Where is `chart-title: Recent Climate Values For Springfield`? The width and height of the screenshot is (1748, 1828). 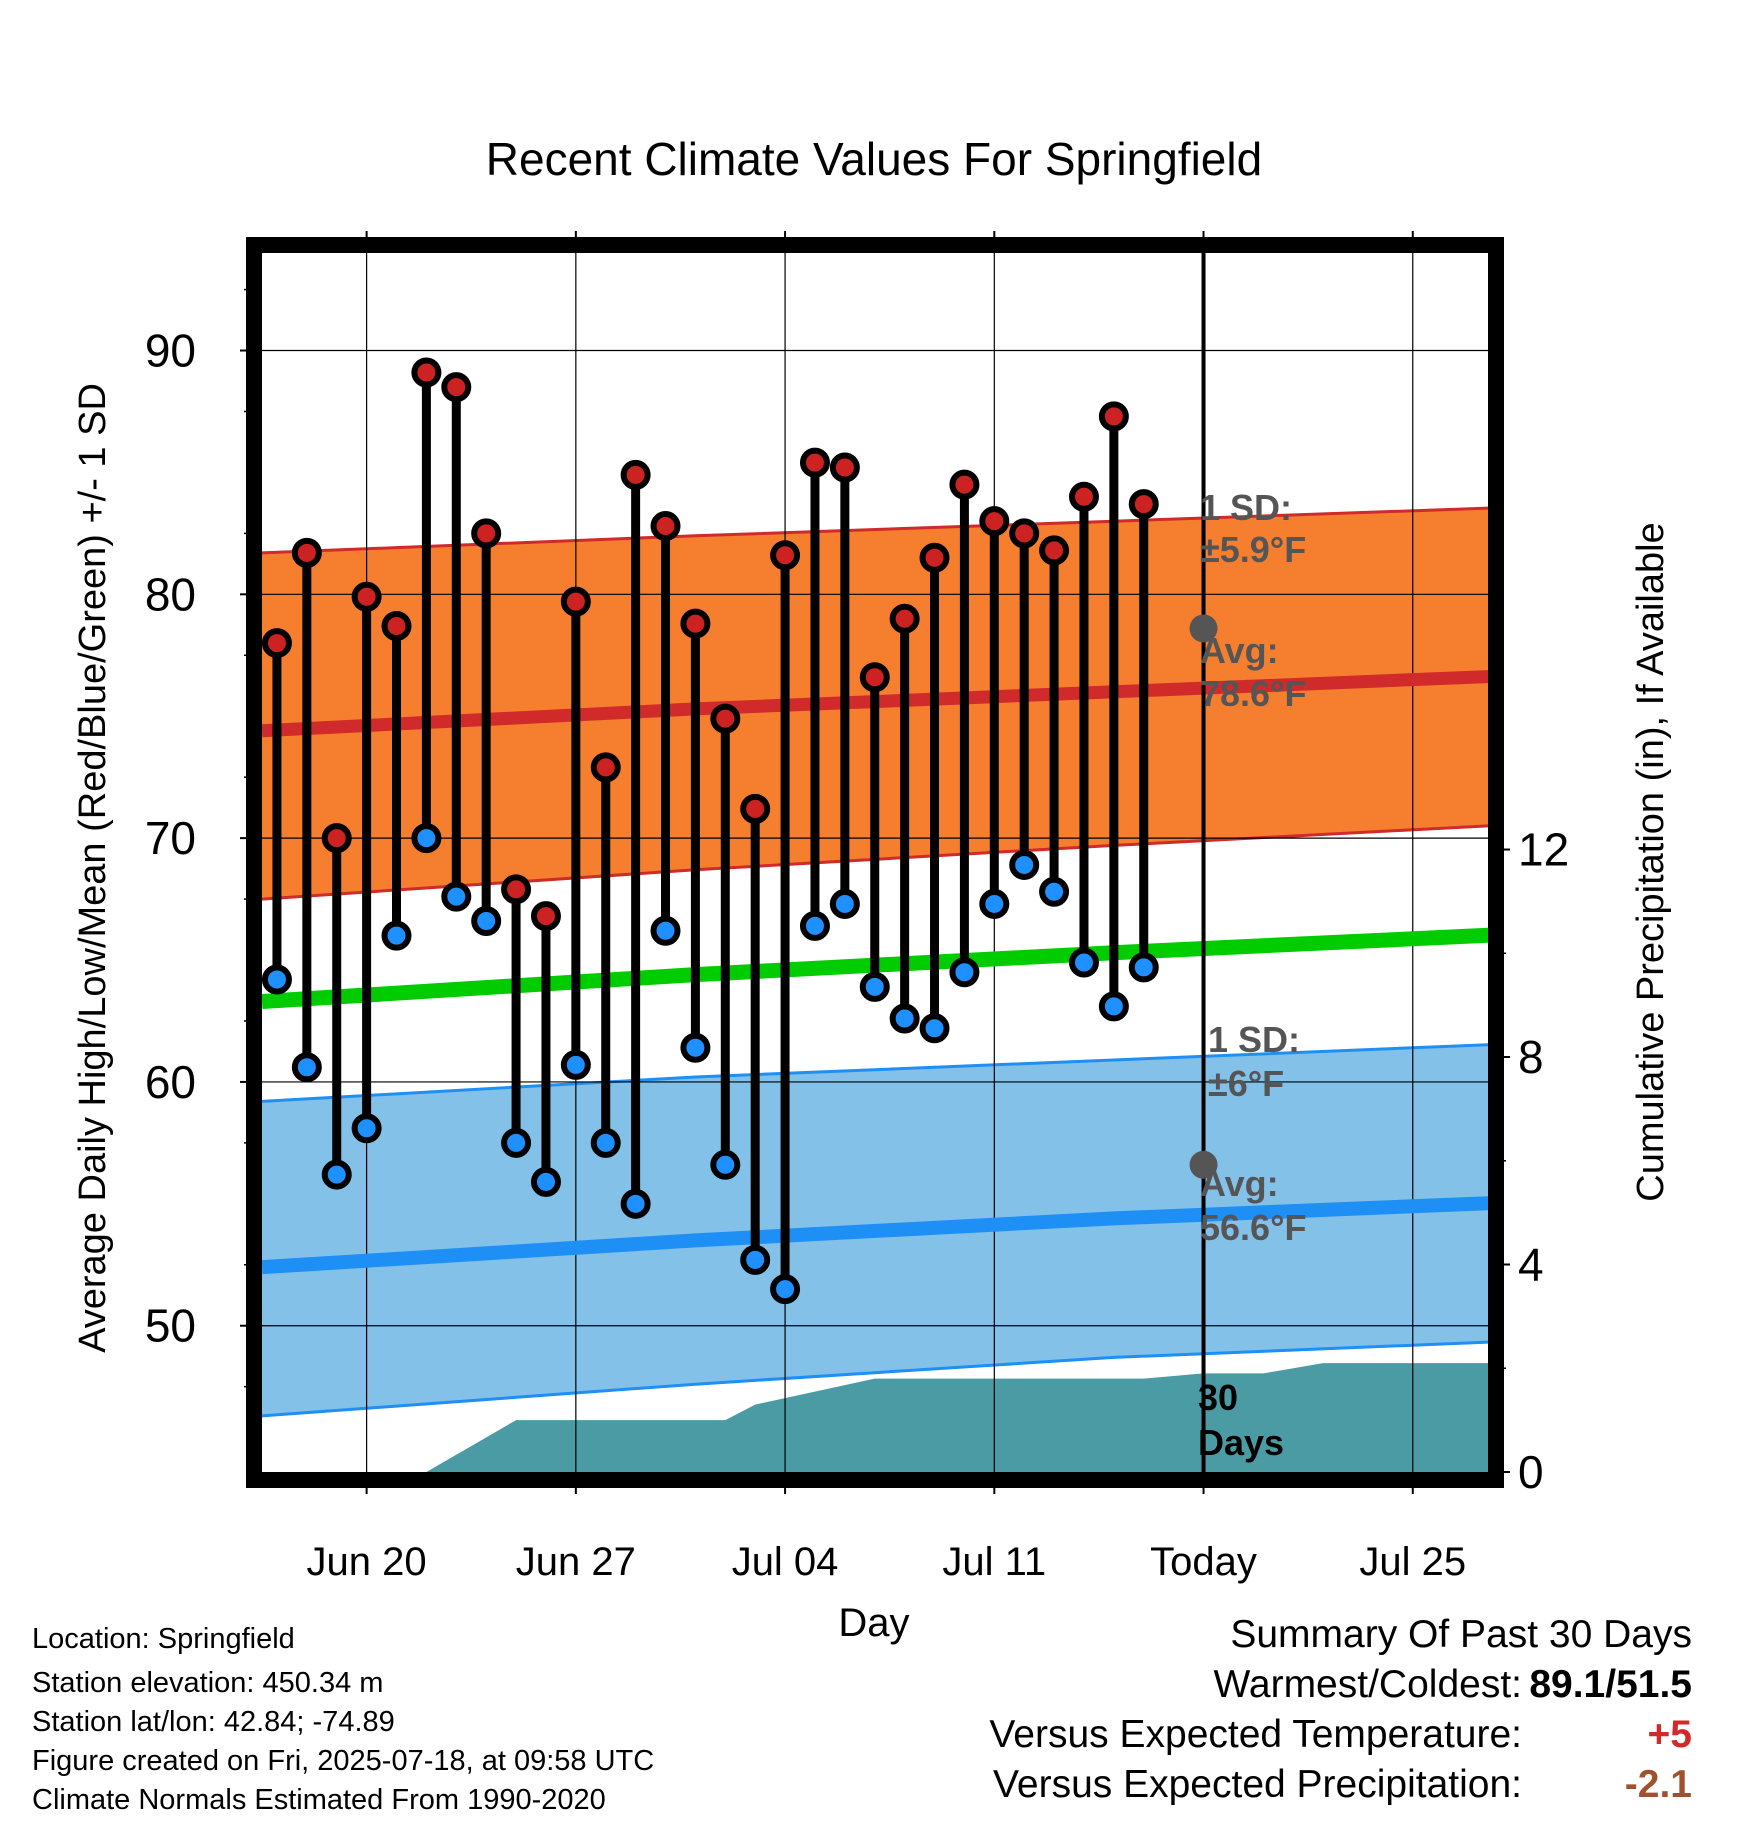
chart-title: Recent Climate Values For Springfield is located at coordinates (874, 159).